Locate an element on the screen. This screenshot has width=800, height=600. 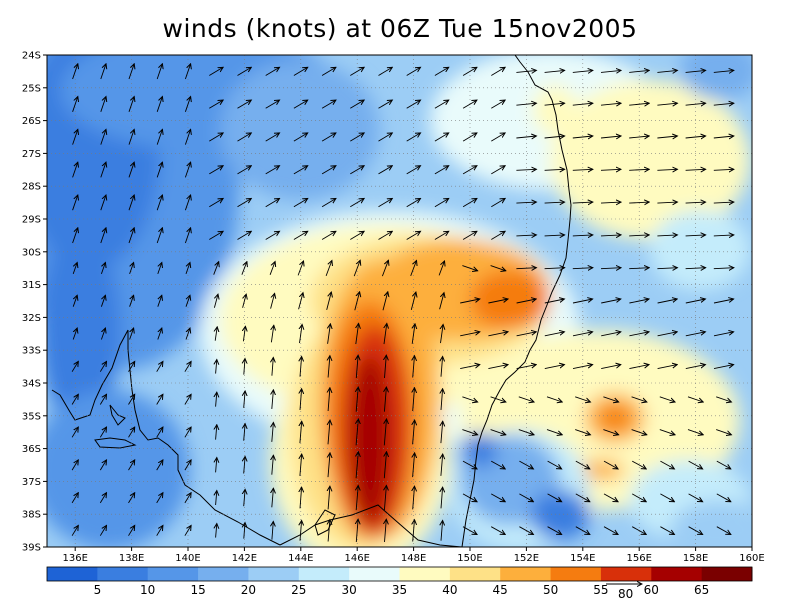
lat-tick-label: 36S is located at coordinates (31, 449).